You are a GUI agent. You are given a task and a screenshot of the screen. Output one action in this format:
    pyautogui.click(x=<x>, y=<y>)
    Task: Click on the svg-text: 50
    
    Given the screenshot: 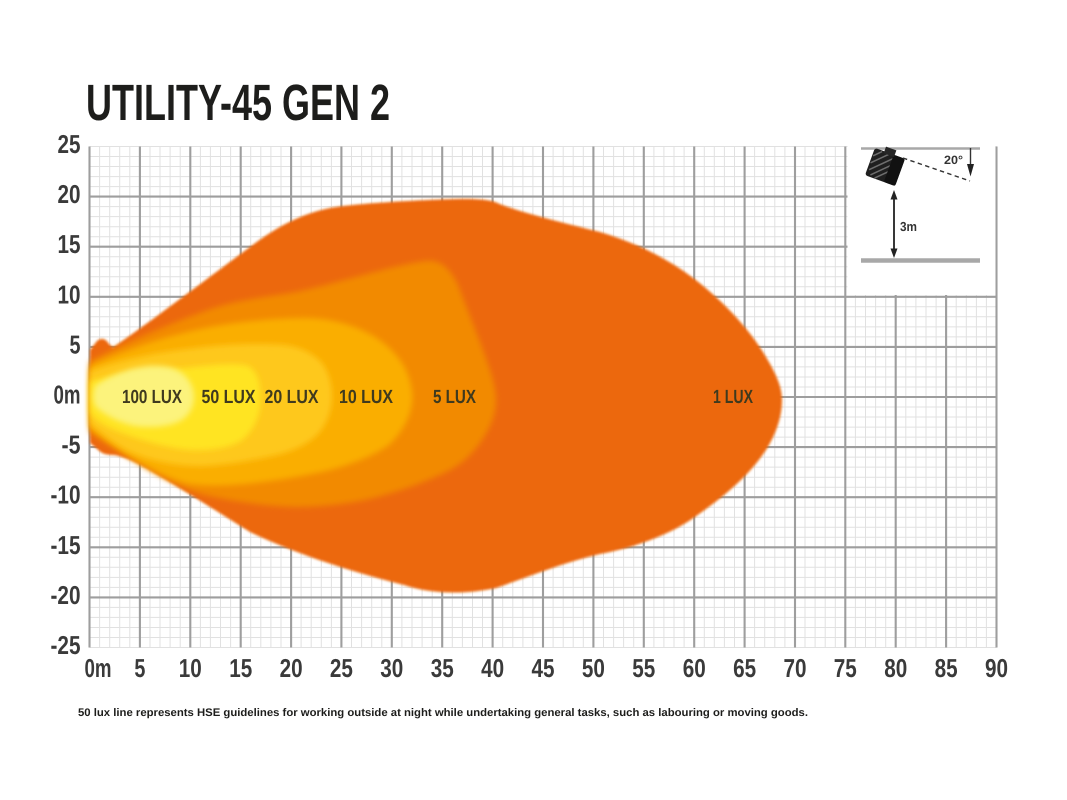 What is the action you would take?
    pyautogui.click(x=593, y=668)
    